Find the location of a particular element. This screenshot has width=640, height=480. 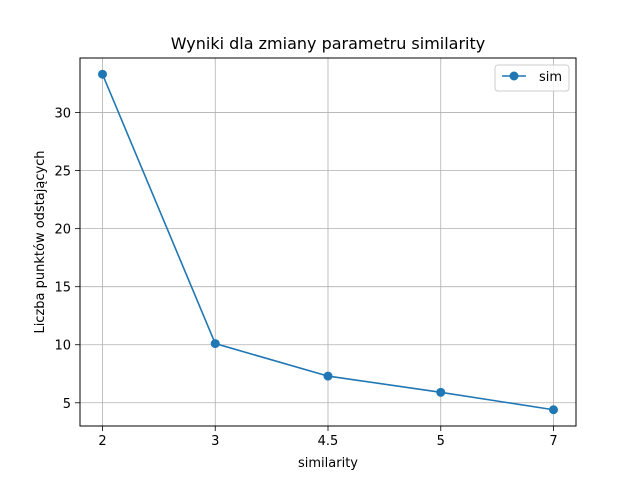

y-tick-label: 15 is located at coordinates (62, 288).